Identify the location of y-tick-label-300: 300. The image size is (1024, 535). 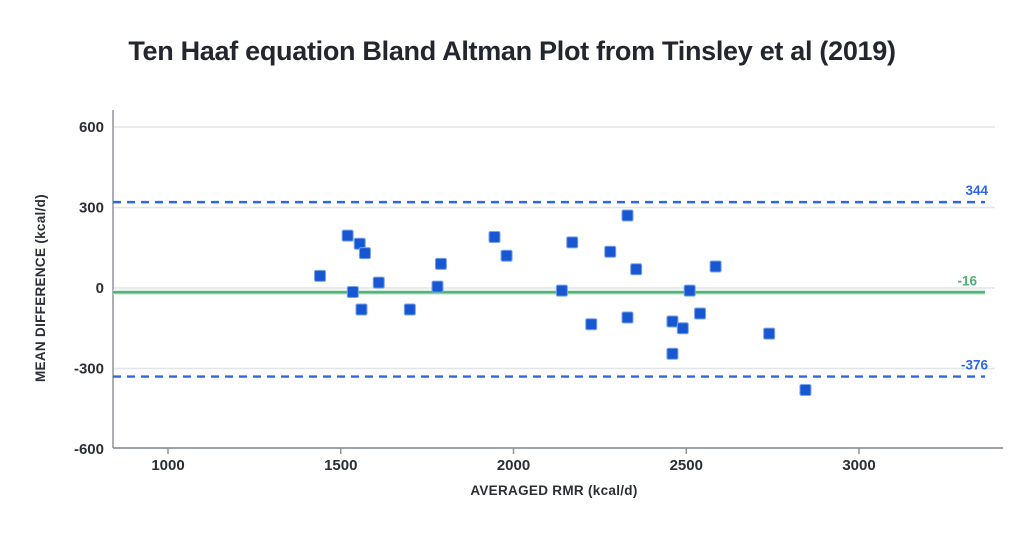
(91, 208).